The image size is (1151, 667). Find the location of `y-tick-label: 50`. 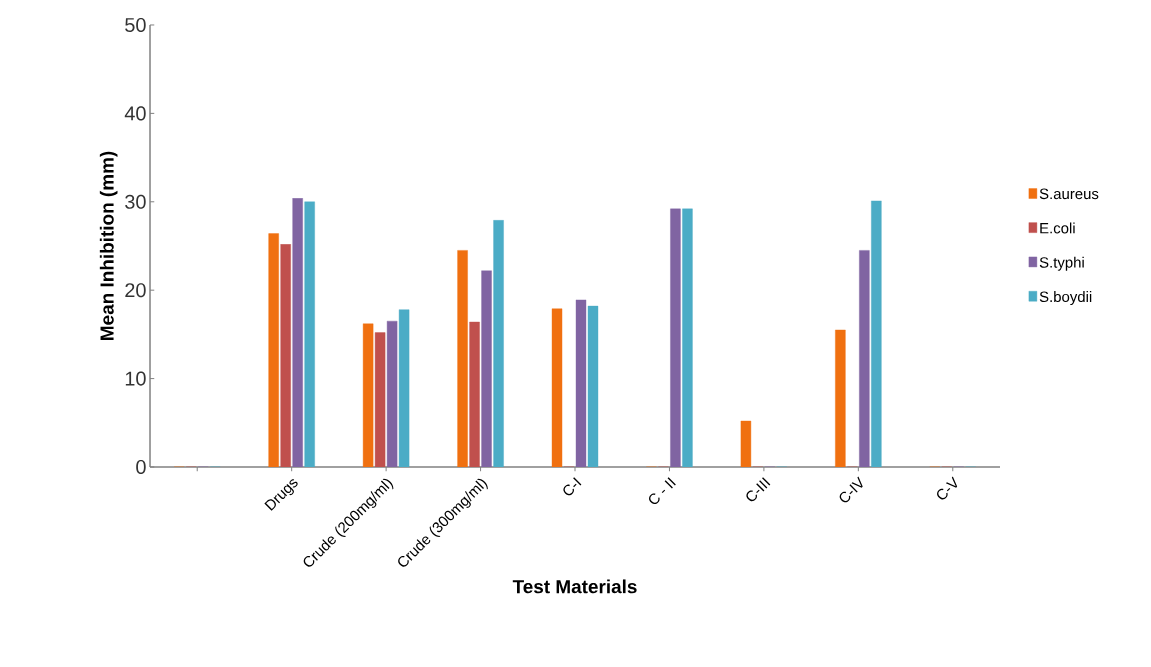

y-tick-label: 50 is located at coordinates (135, 25).